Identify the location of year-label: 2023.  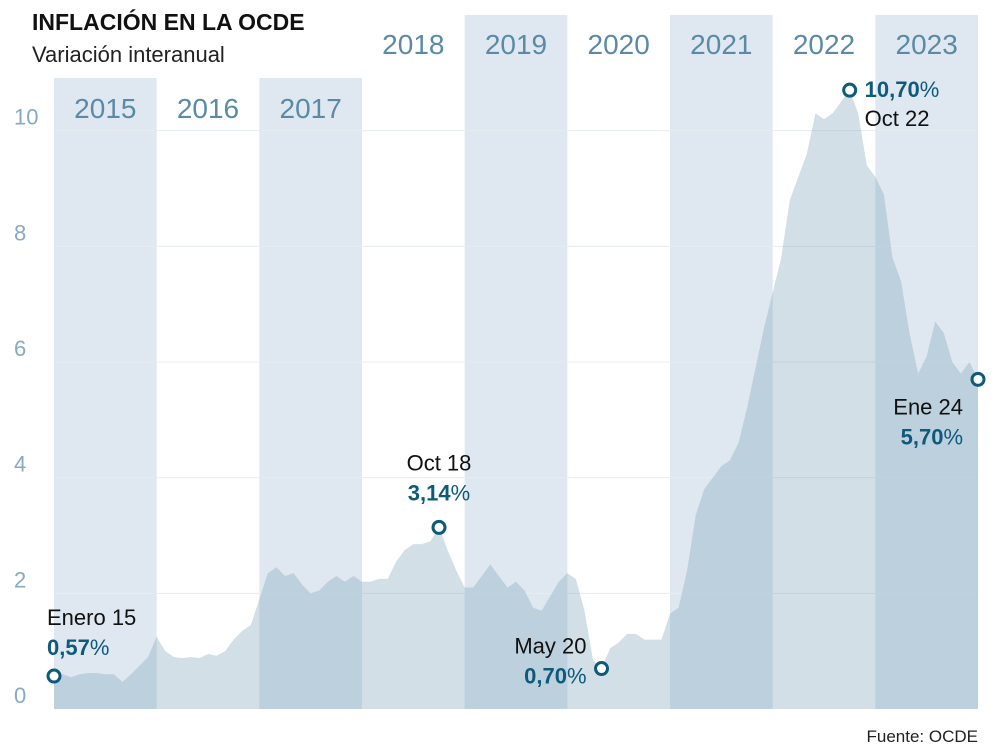
(927, 44).